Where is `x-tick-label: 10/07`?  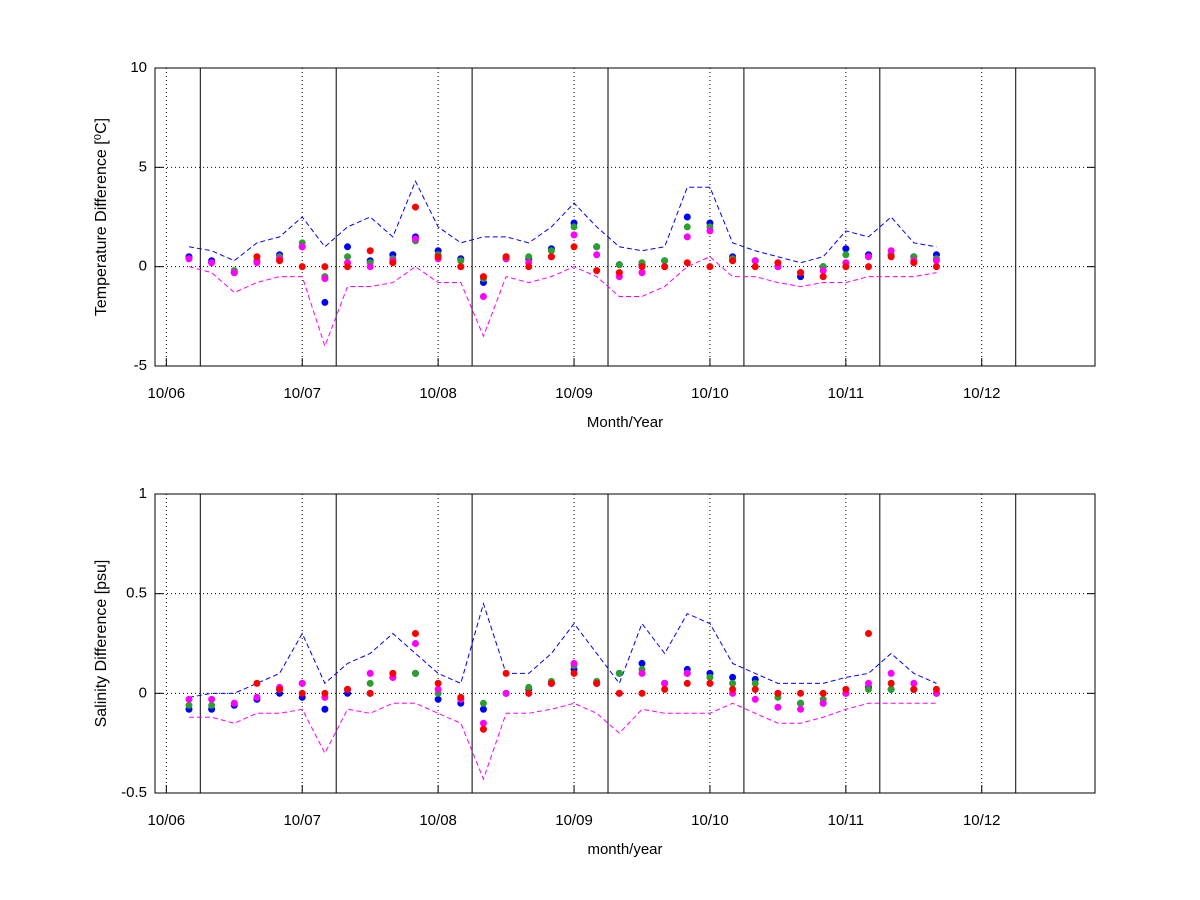
x-tick-label: 10/07 is located at coordinates (302, 820).